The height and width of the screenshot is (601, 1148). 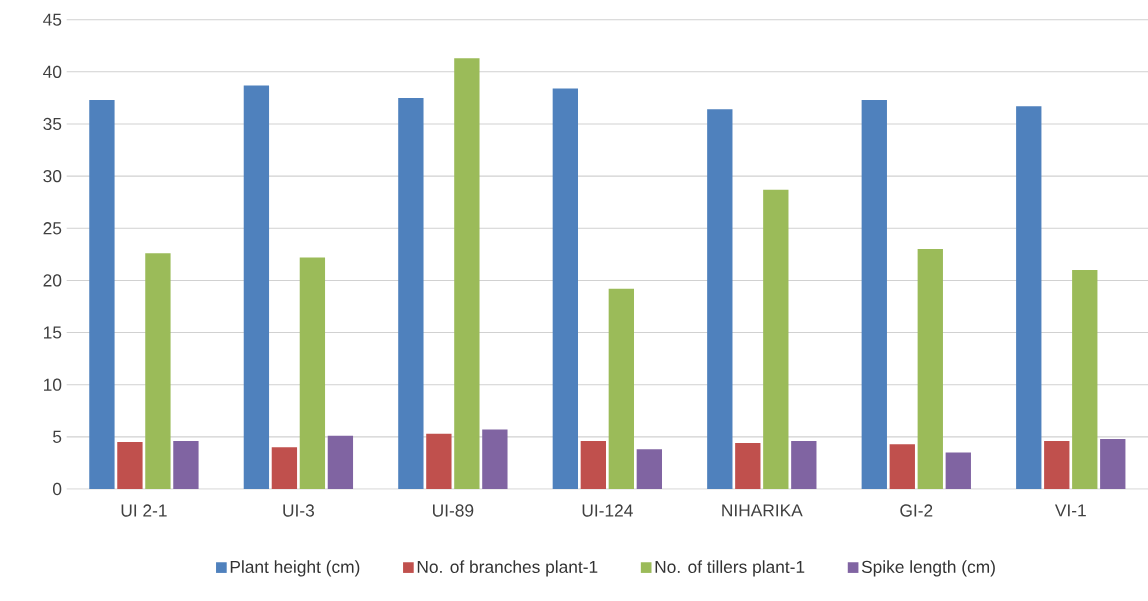 I want to click on x-tick-label: VI-1, so click(x=1070, y=510).